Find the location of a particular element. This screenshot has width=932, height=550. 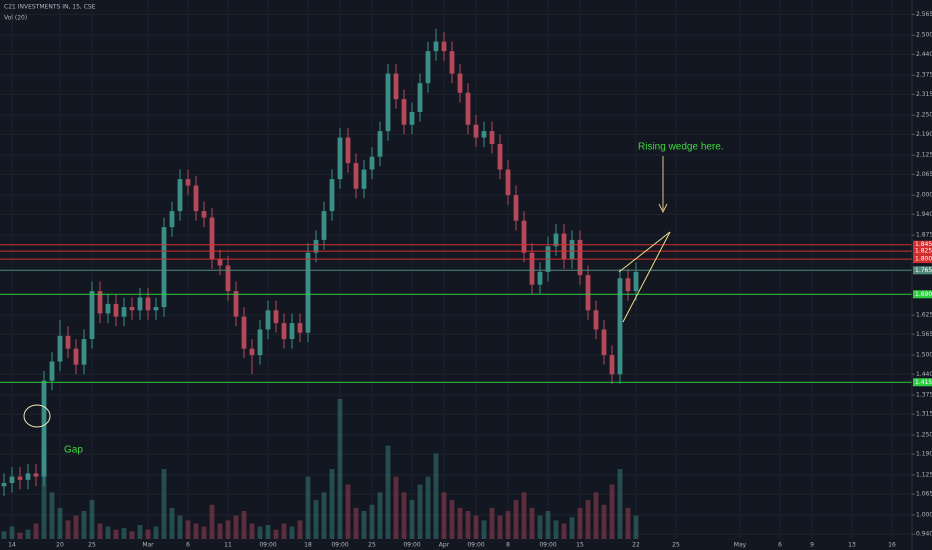

x-tick-label: 9 is located at coordinates (812, 545).